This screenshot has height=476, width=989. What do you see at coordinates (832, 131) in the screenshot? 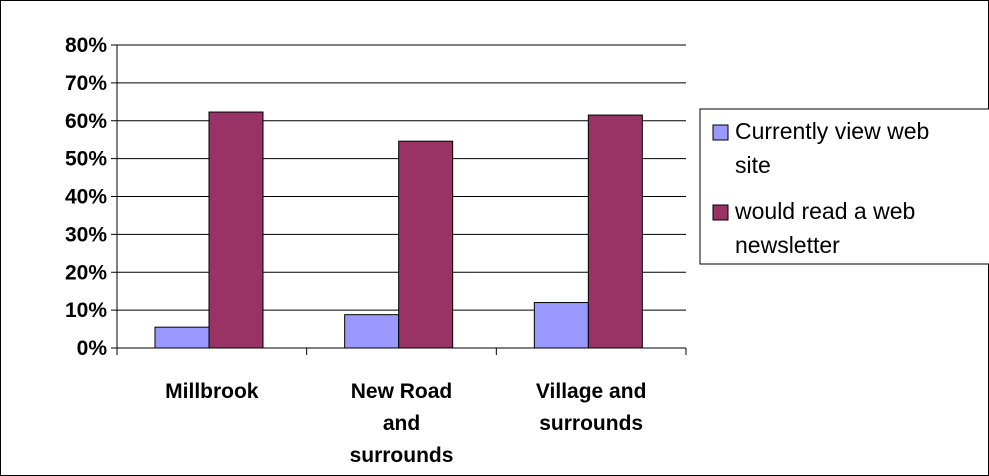
I see `legend-label: Currently view web` at bounding box center [832, 131].